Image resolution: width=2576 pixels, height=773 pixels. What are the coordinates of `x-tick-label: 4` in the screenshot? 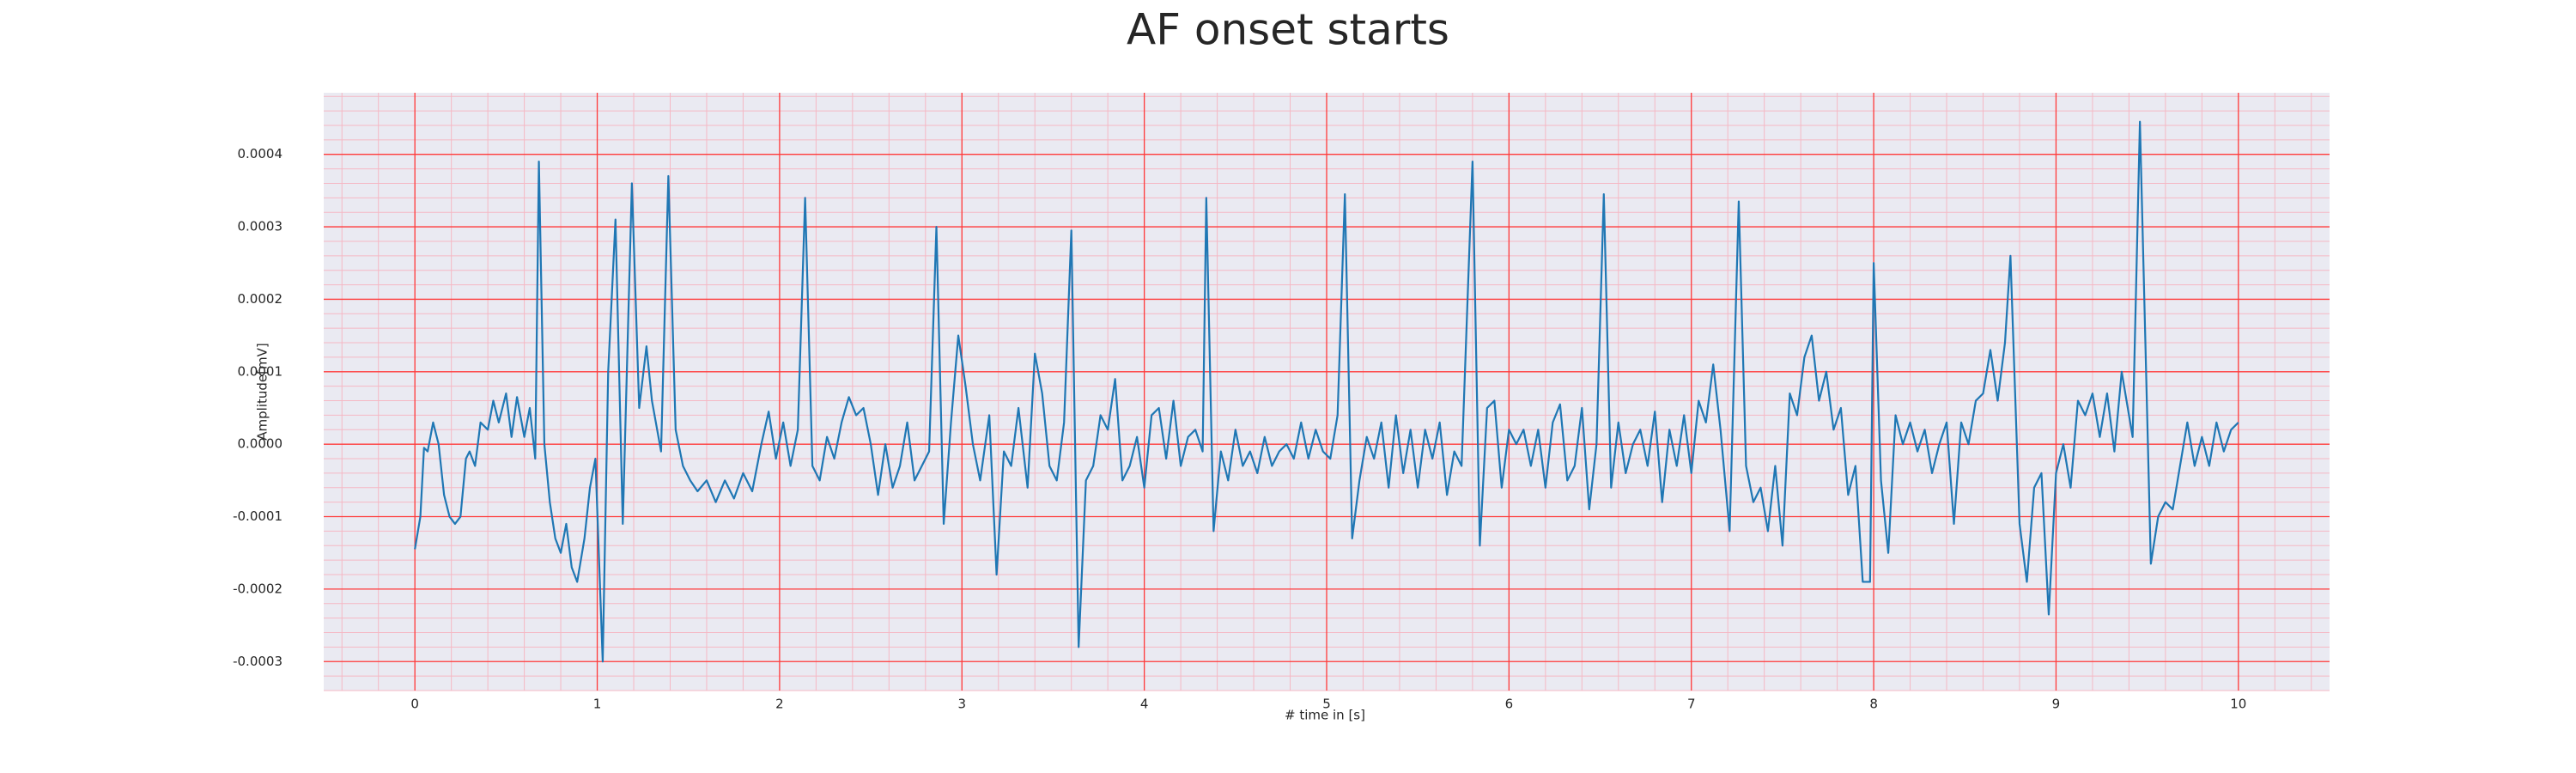 It's located at (1144, 704).